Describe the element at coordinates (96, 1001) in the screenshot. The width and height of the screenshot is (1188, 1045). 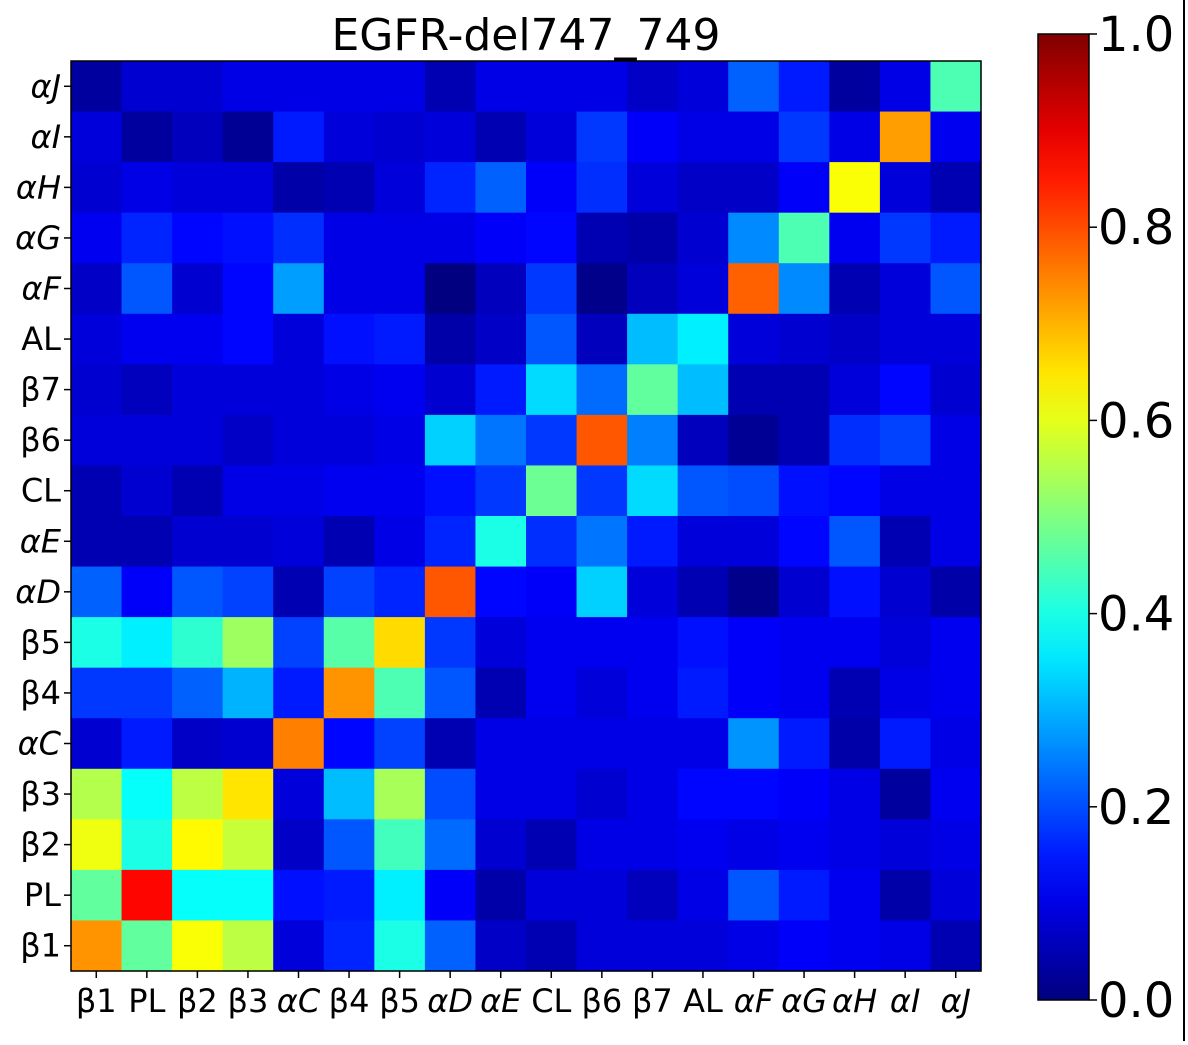
I see `x-tick-label: β1` at that location.